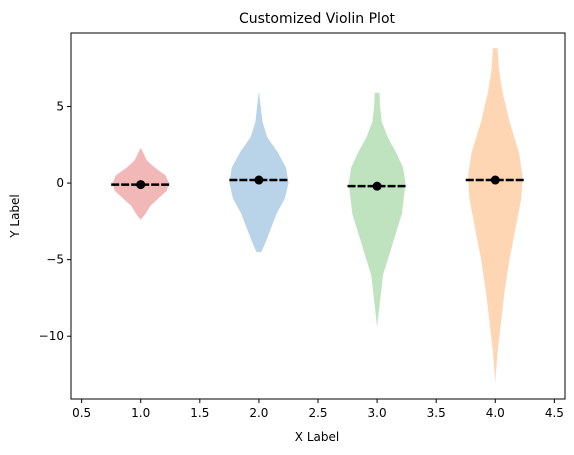  Describe the element at coordinates (81, 413) in the screenshot. I see `x-tick-label: 0.5` at that location.